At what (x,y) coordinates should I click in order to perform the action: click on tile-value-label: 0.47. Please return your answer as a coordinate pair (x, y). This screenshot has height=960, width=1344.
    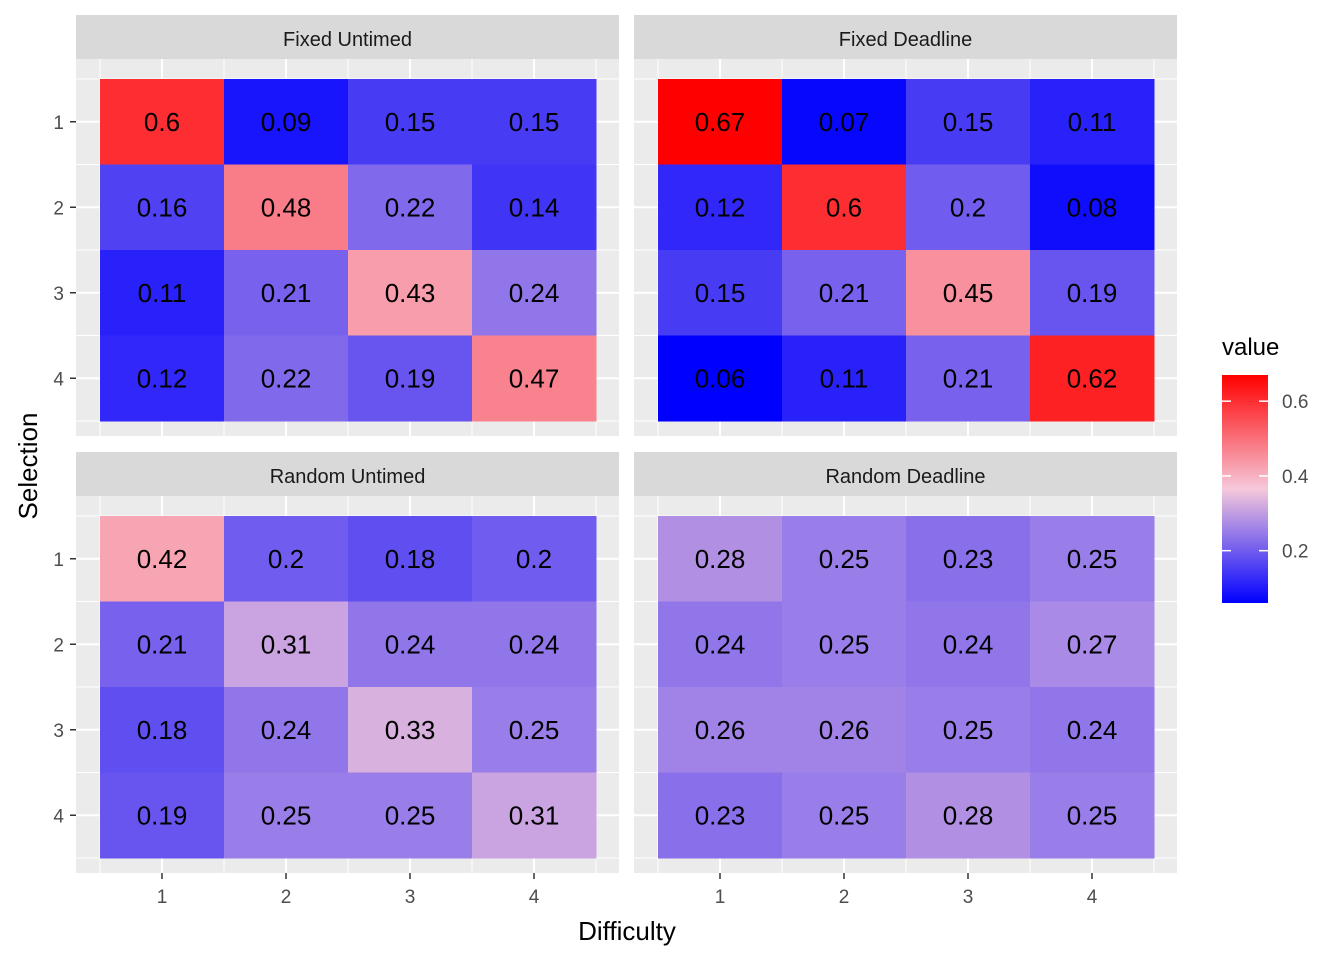
    Looking at the image, I should click on (534, 378).